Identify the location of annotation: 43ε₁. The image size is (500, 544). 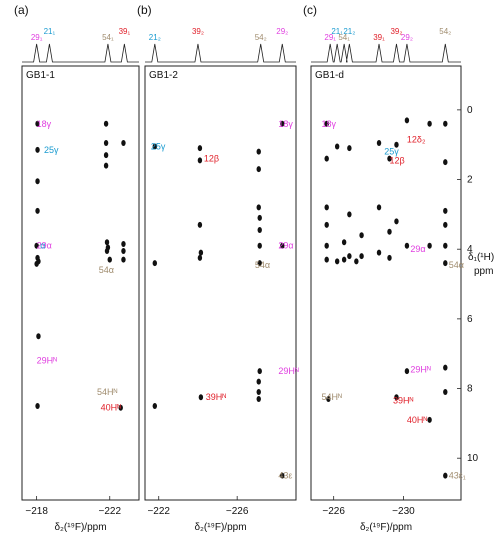
(457, 476).